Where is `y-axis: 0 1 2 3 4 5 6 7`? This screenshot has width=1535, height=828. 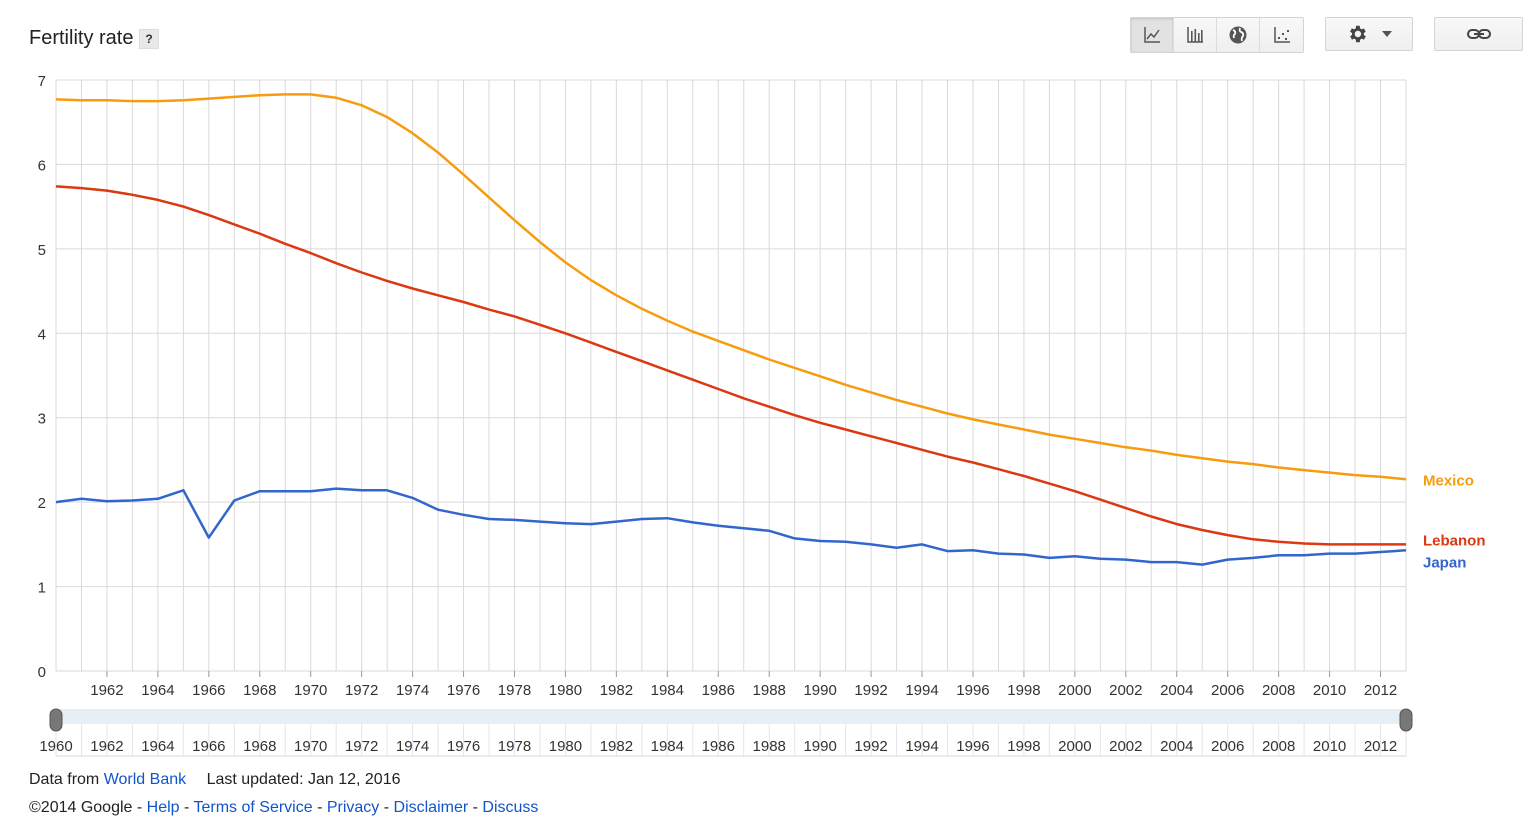
y-axis: 0 1 2 3 4 5 6 7 is located at coordinates (42, 377).